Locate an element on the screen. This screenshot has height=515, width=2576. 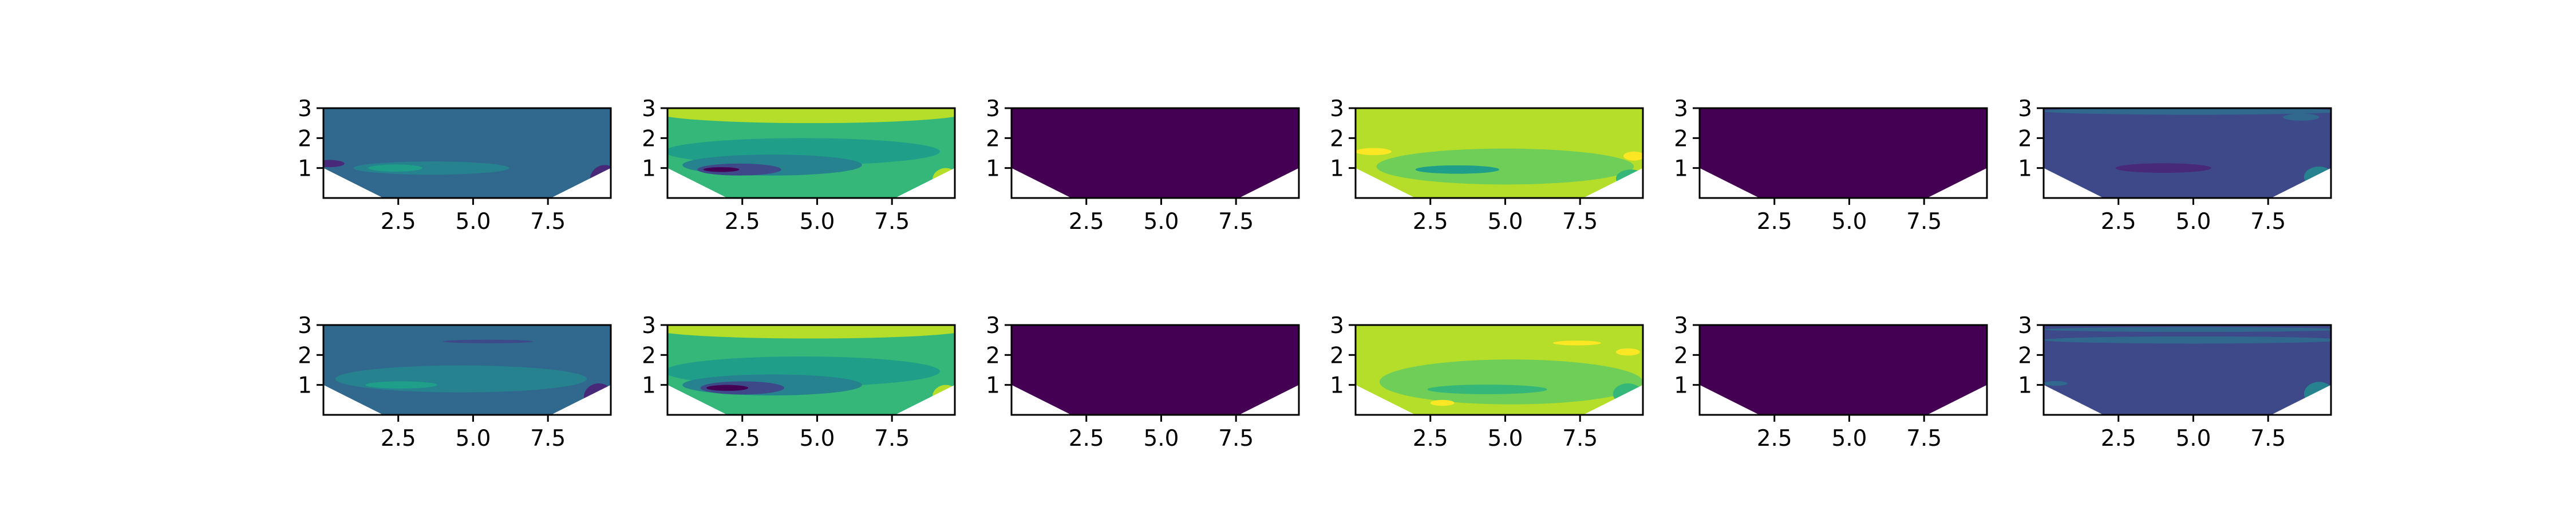
contour-panel-row1-col5: 2.5 5.0 7.5 1 2 3 is located at coordinates (1831, 165).